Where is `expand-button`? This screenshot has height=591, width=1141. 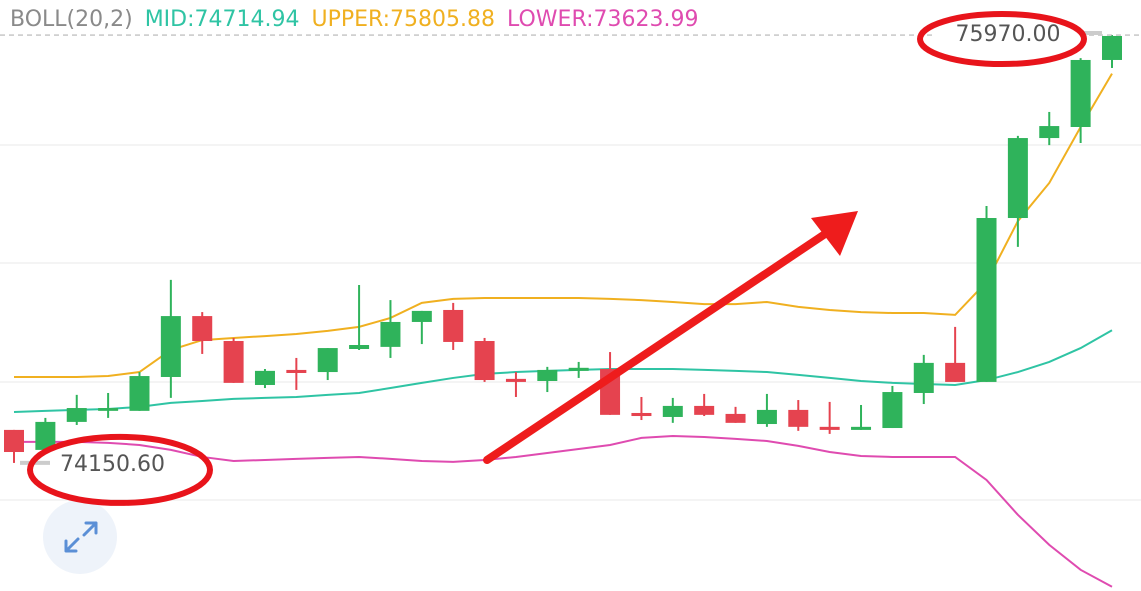 expand-button is located at coordinates (80, 537).